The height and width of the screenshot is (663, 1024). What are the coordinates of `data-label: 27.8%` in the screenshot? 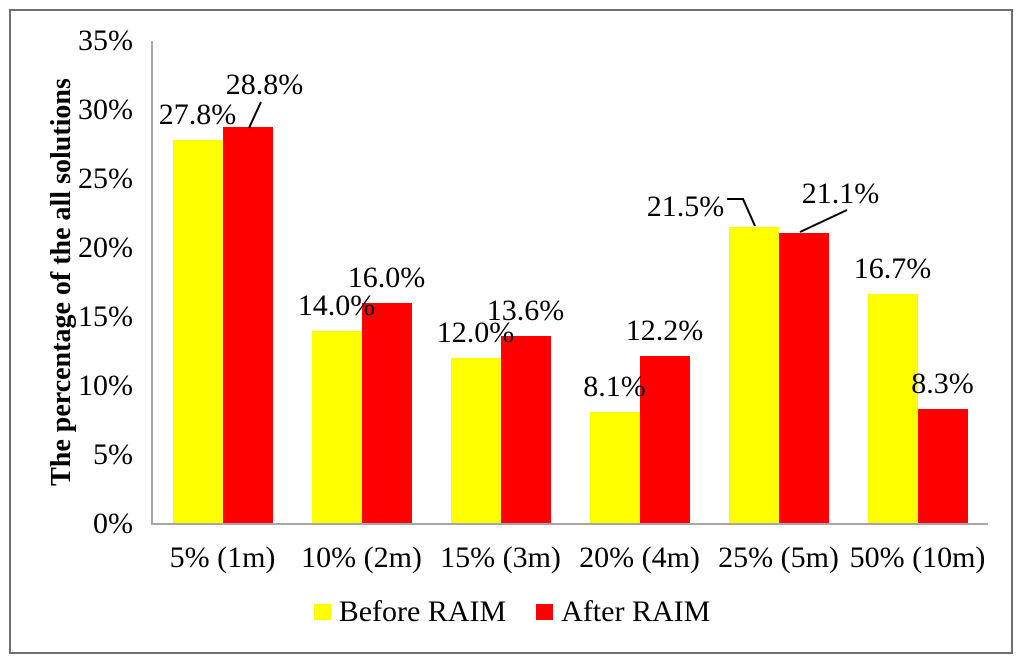 It's located at (197, 115).